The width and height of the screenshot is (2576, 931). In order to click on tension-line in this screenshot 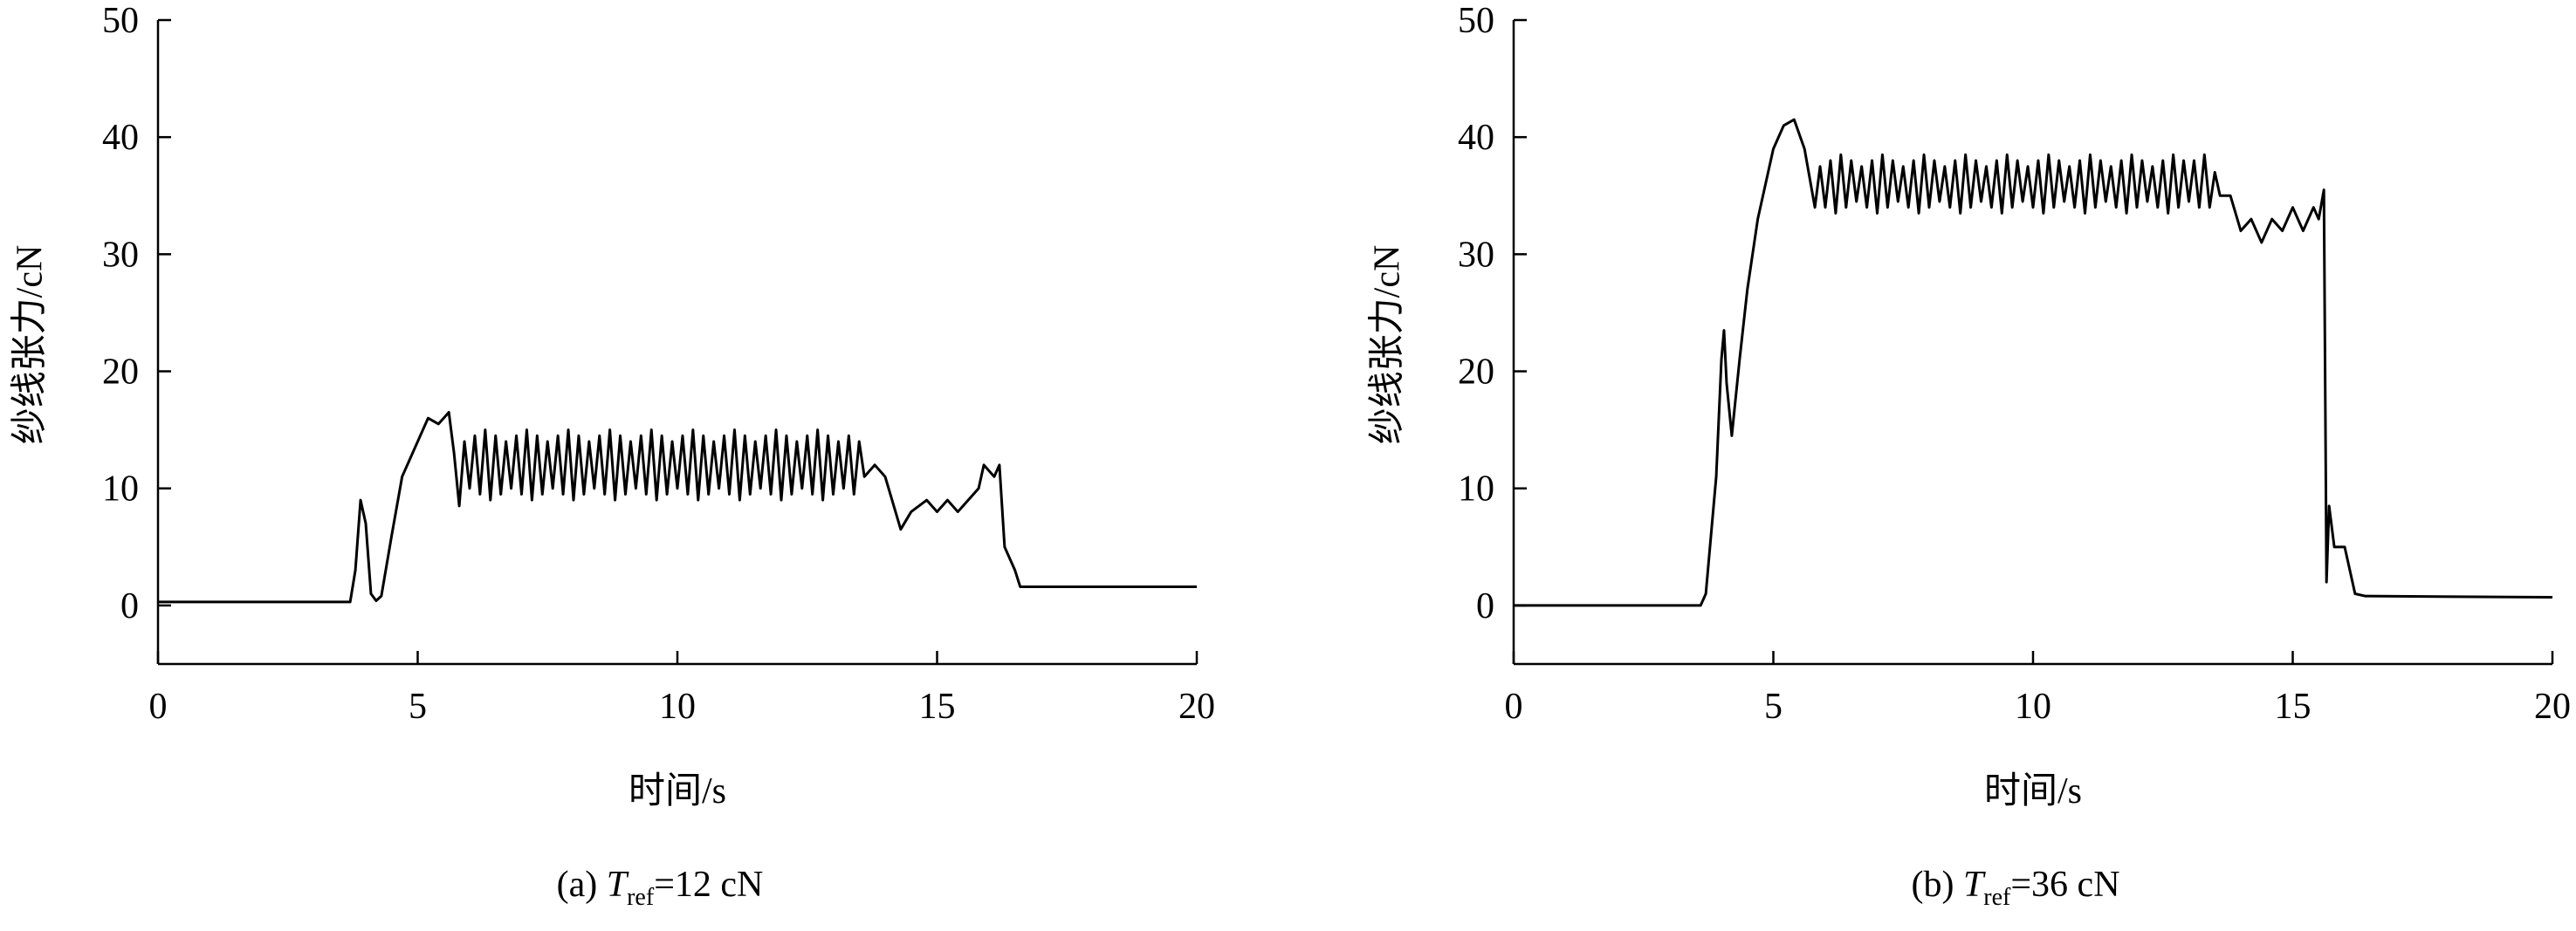, I will do `click(678, 507)`.